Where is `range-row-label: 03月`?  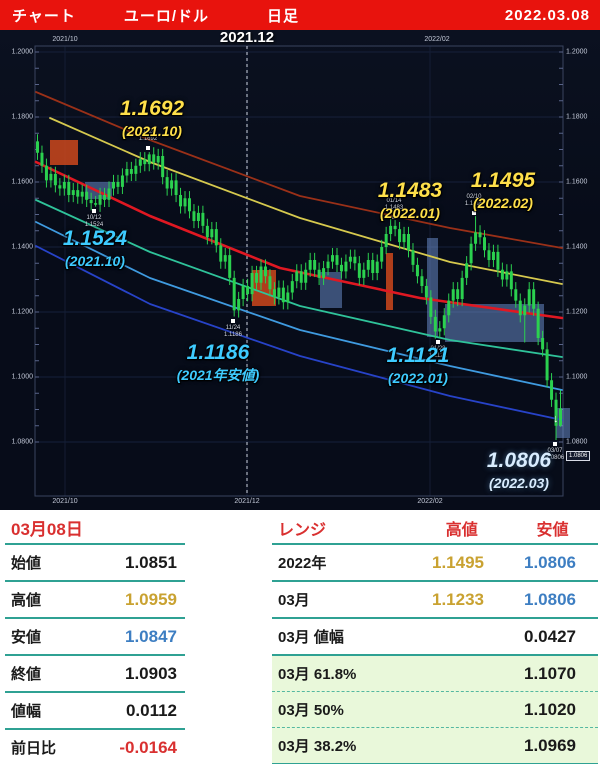 range-row-label: 03月 is located at coordinates (294, 600).